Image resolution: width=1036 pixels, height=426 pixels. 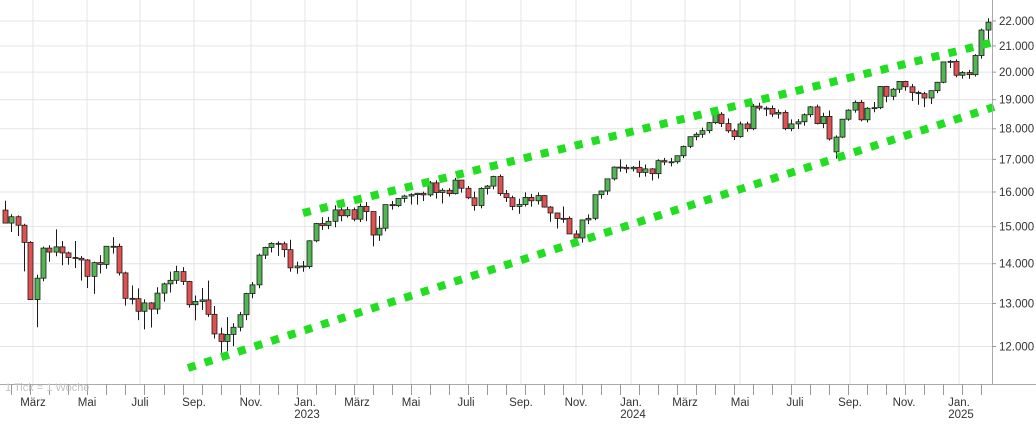 I want to click on y-axis-label: 13.000, so click(x=1016, y=305).